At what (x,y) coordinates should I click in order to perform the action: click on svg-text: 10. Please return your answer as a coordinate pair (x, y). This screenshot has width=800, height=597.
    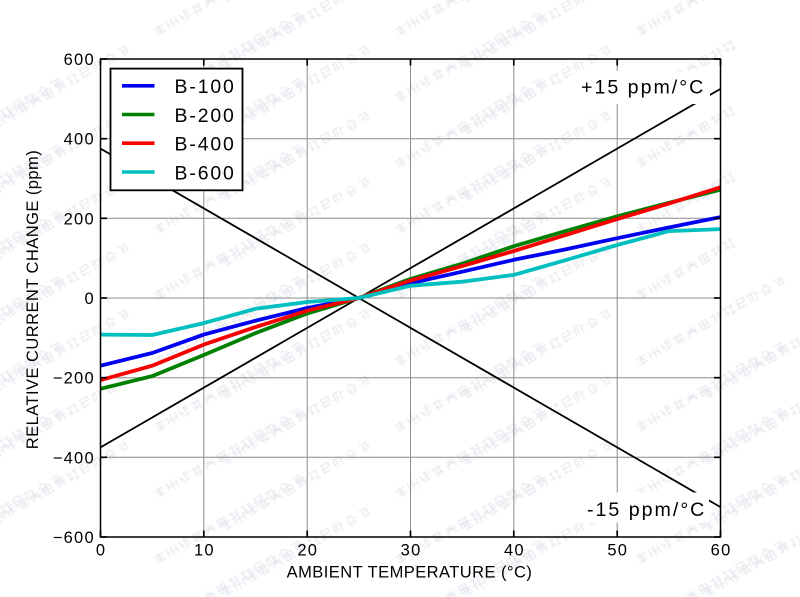
    Looking at the image, I should click on (204, 551).